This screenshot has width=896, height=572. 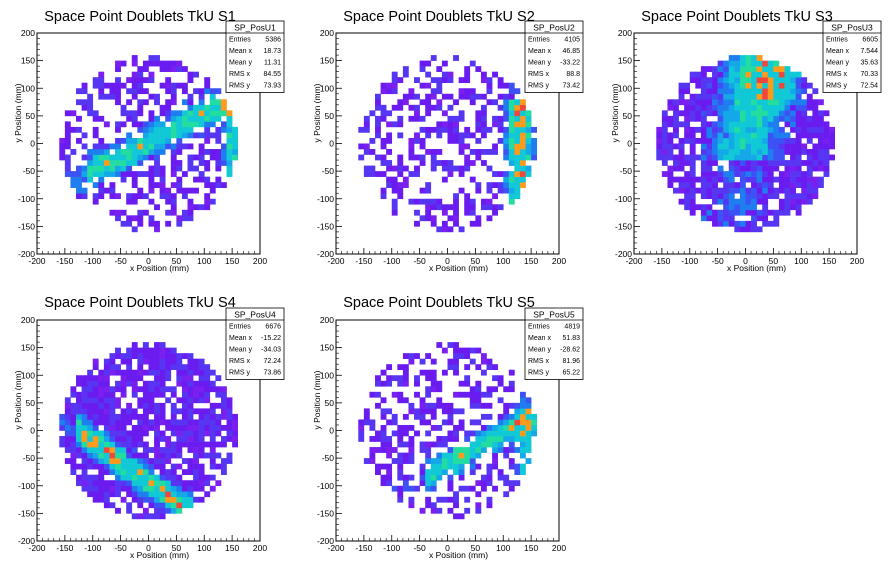 What do you see at coordinates (26, 226) in the screenshot?
I see `y-tick-label: -150` at bounding box center [26, 226].